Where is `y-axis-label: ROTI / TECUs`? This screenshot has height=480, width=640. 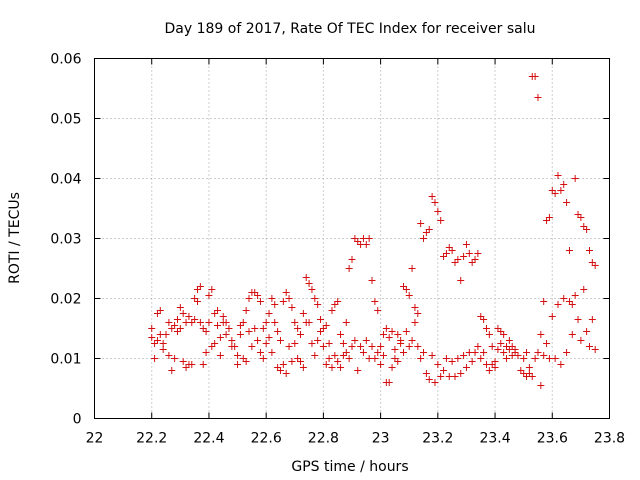
y-axis-label: ROTI / TECUs is located at coordinates (15, 238).